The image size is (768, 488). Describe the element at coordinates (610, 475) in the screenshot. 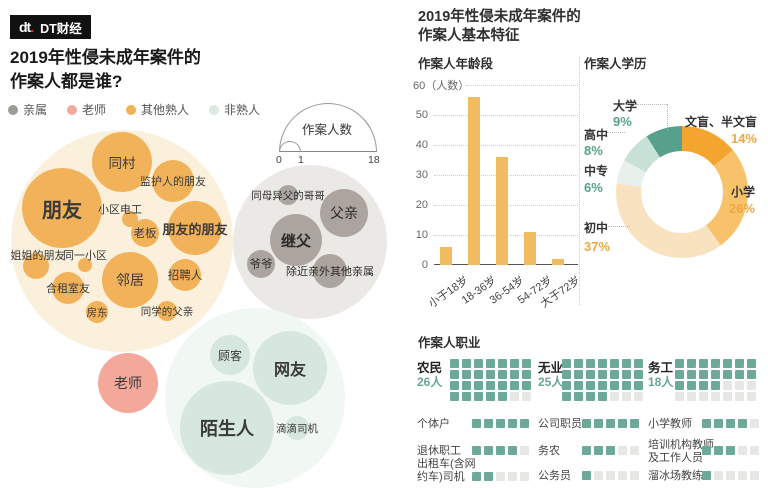

I see `occ-grid-civil-servant` at that location.